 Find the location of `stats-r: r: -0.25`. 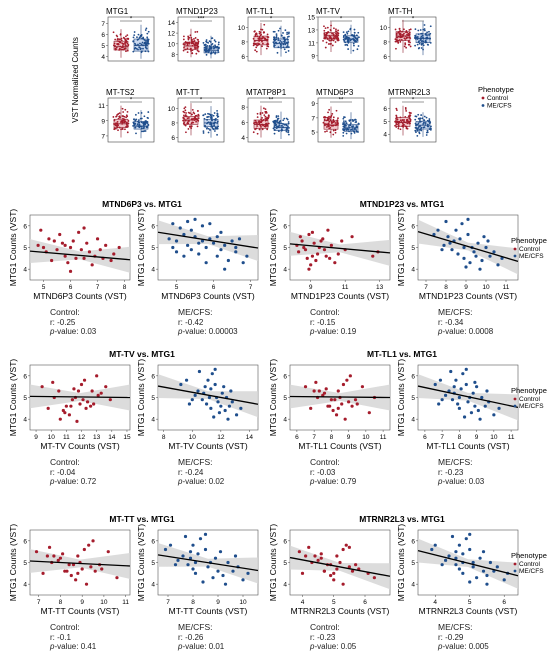

stats-r: r: -0.25 is located at coordinates (63, 322).